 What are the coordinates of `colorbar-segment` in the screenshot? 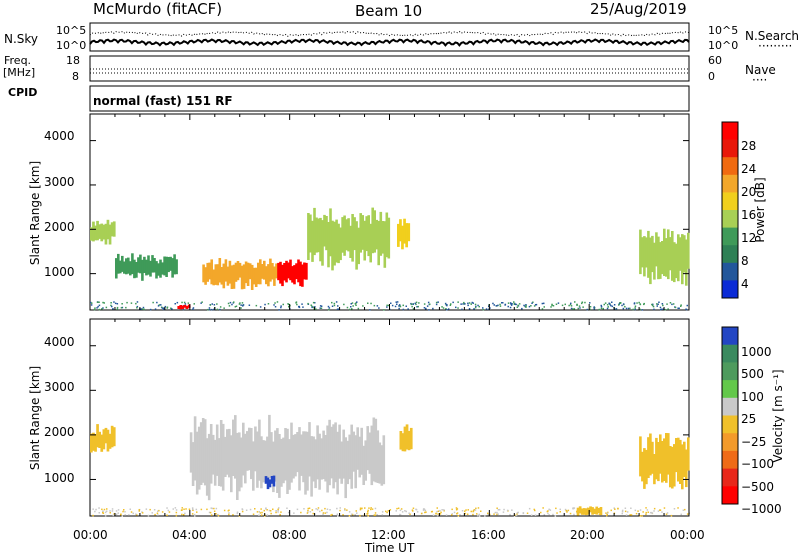 It's located at (730, 271).